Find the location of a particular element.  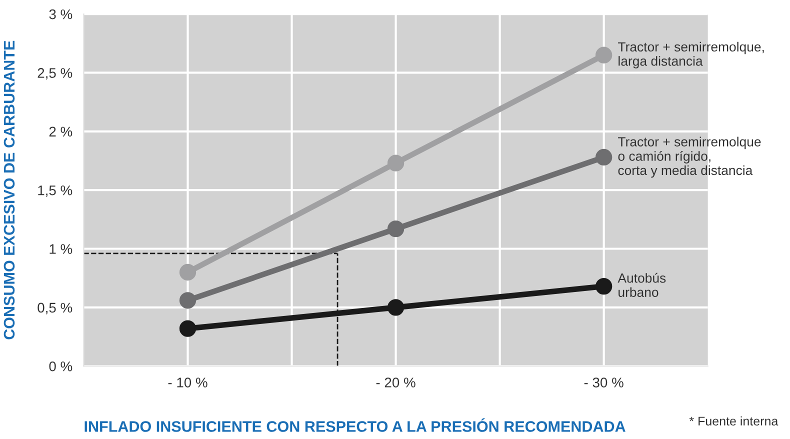

y-tick-label: 3 % is located at coordinates (60, 14).